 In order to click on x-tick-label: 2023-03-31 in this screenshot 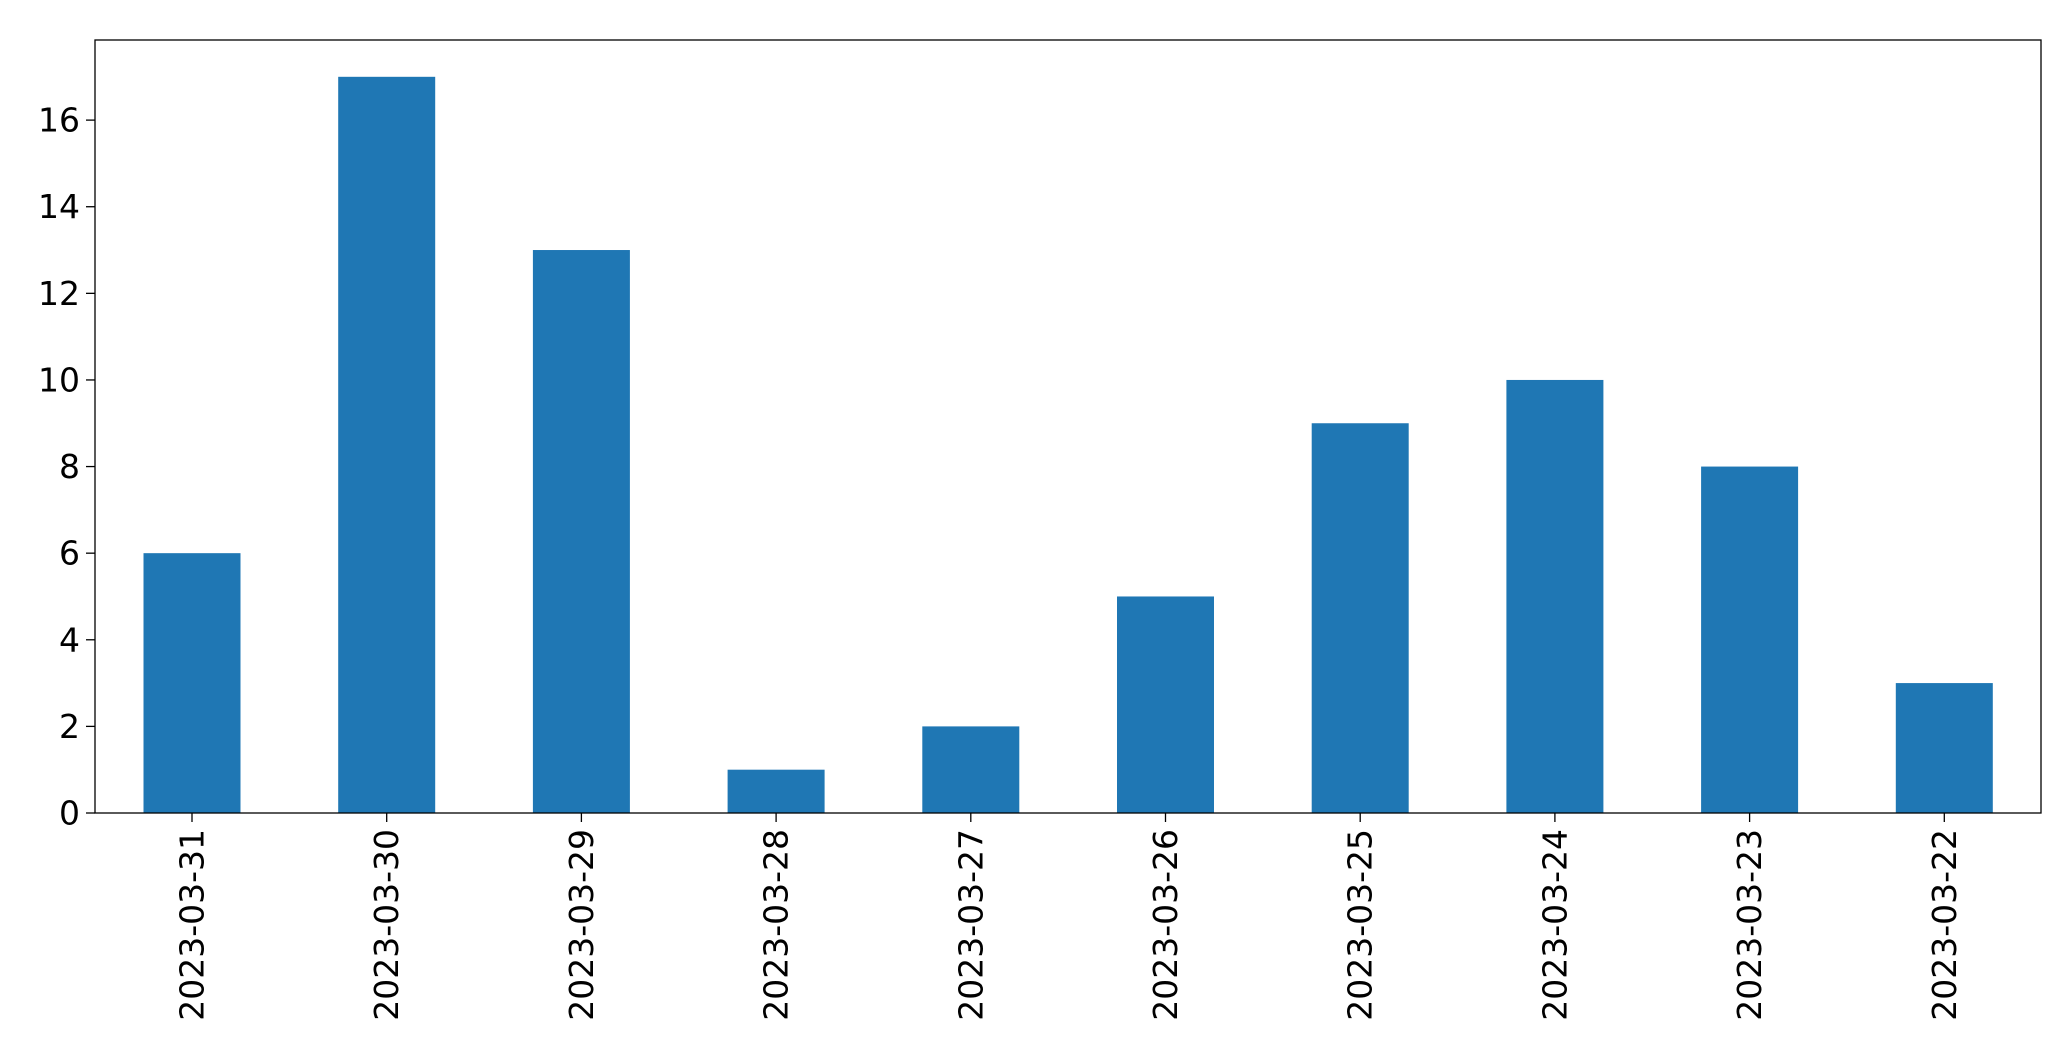, I will do `click(192, 925)`.